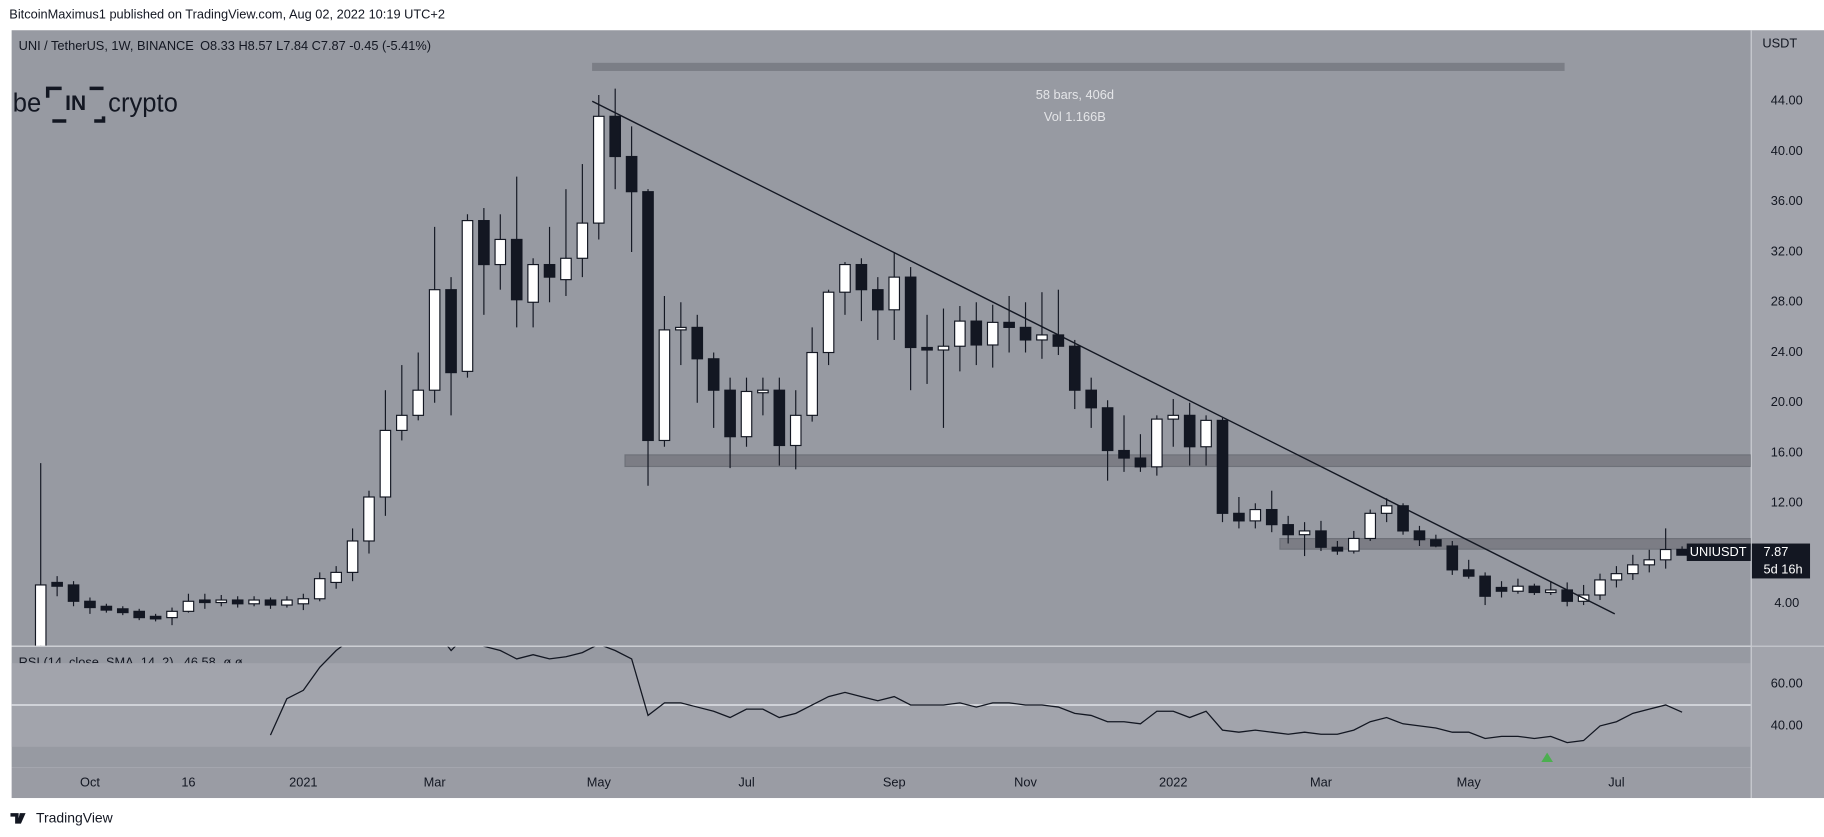  What do you see at coordinates (1075, 94) in the screenshot?
I see `measure-bars: 58 bars, 406d` at bounding box center [1075, 94].